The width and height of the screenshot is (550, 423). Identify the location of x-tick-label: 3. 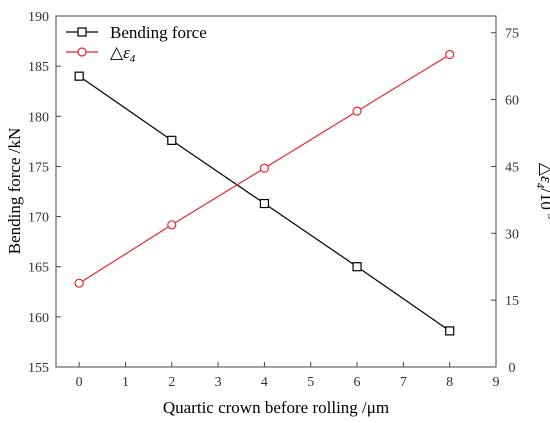
(218, 382).